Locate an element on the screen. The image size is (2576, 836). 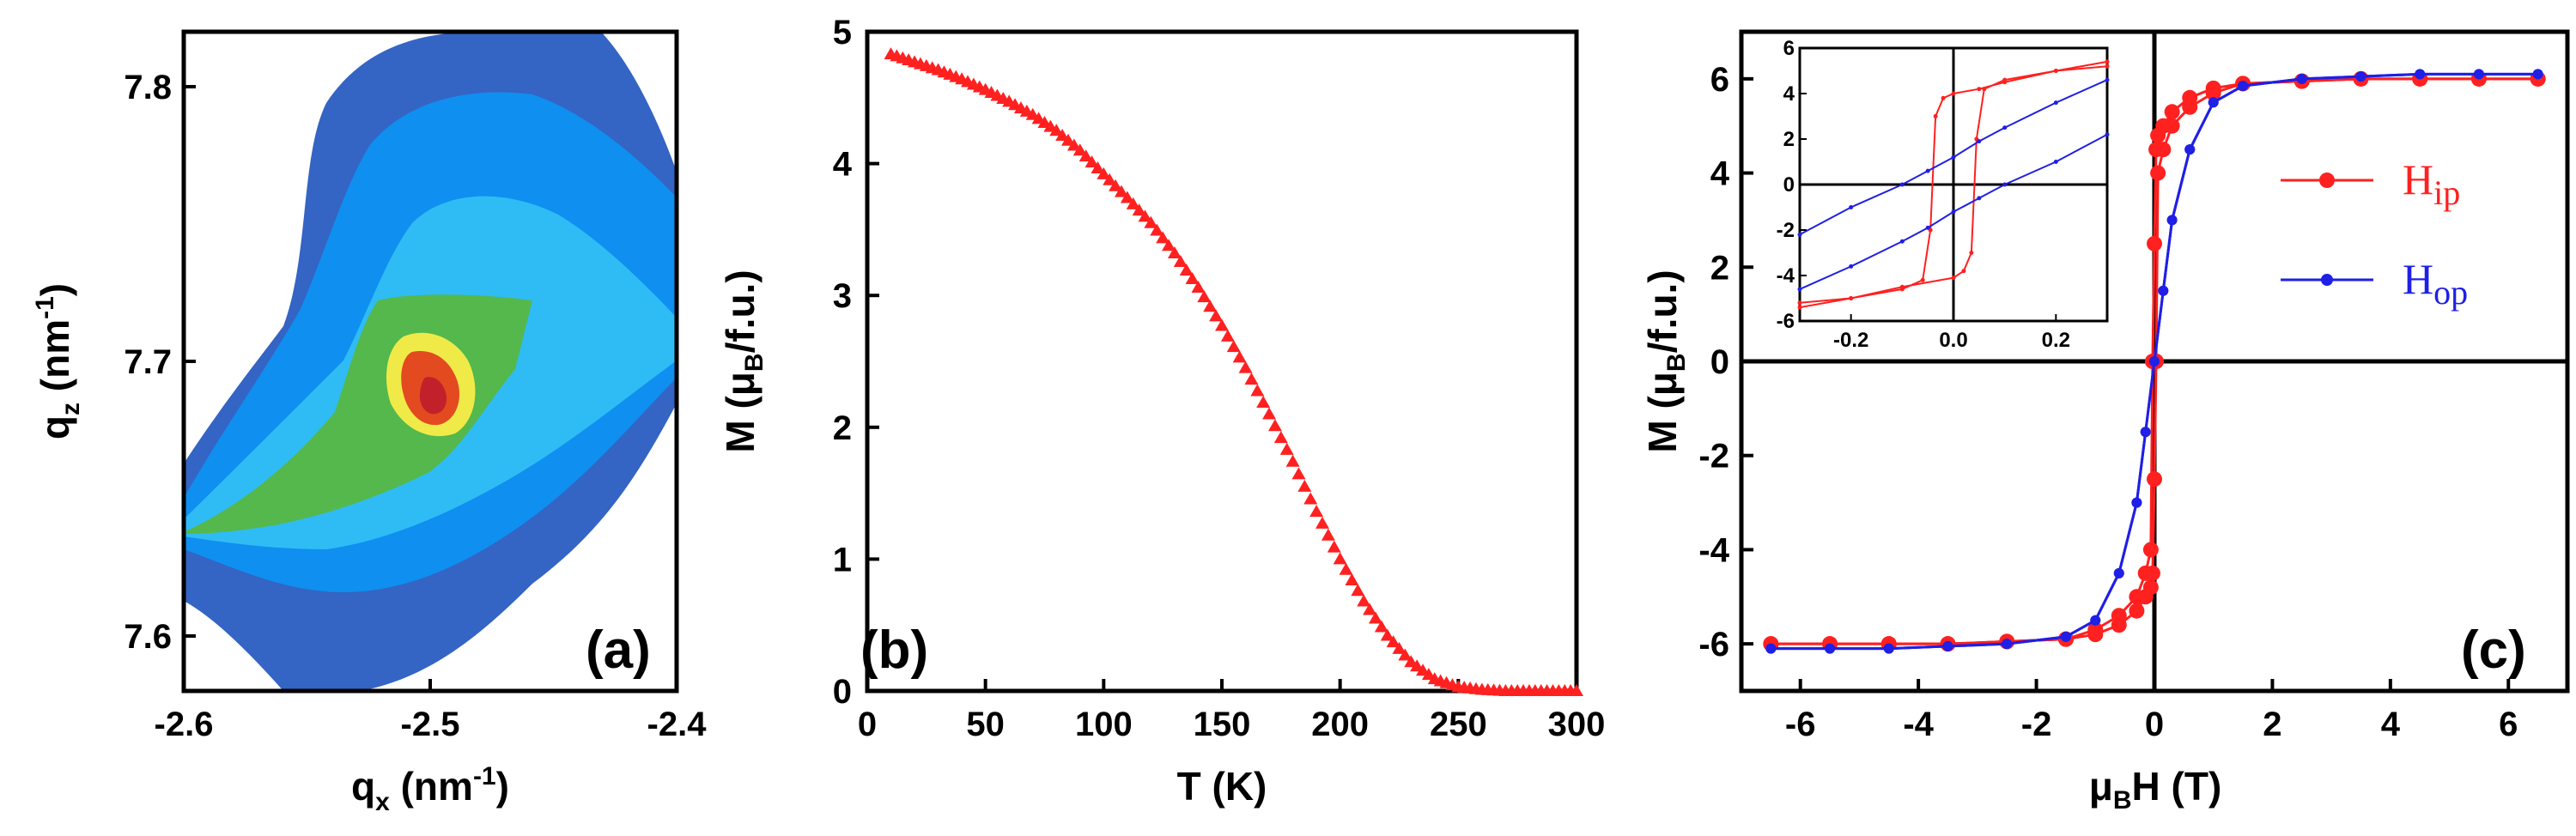
panel-a-xtick-label: -2.6 is located at coordinates (185, 724).